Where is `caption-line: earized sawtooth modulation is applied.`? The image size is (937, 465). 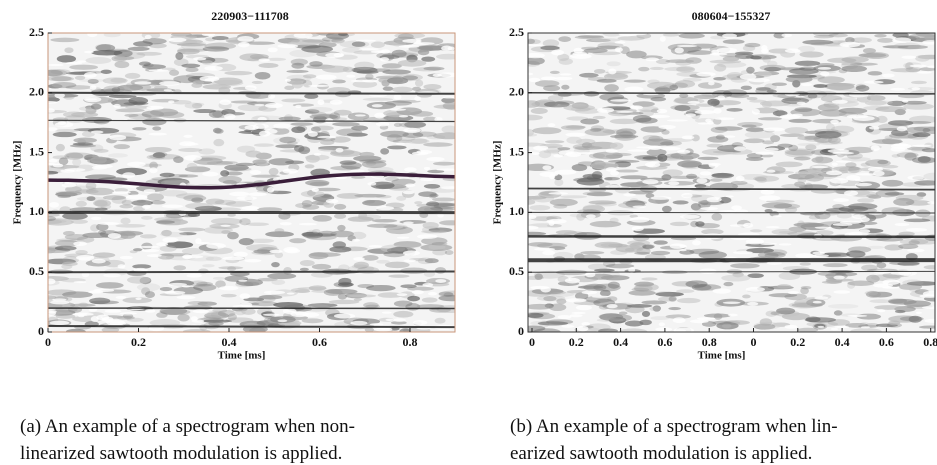
caption-line: earized sawtooth modulation is applied. is located at coordinates (661, 453).